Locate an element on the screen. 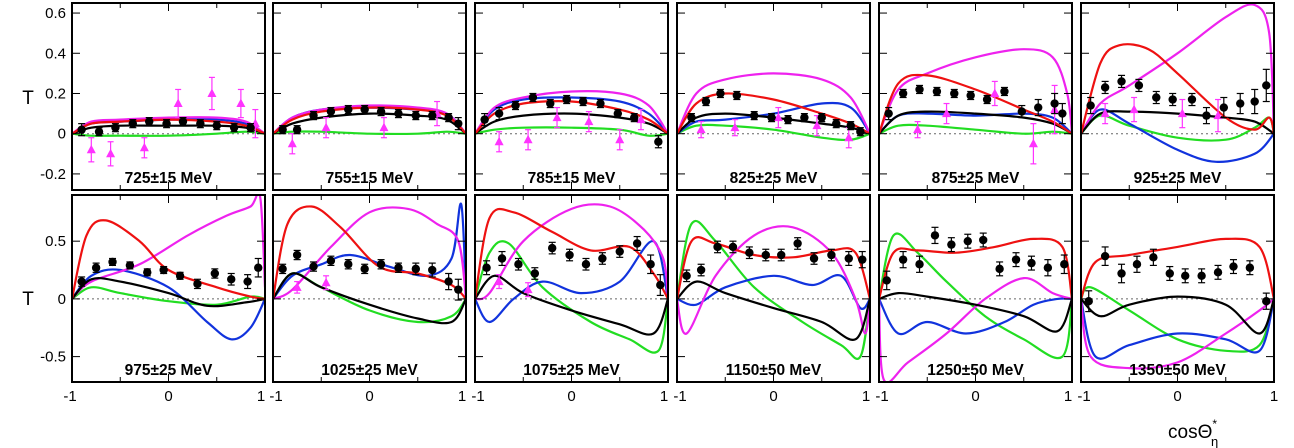 The width and height of the screenshot is (1294, 448). x-axis-label-sub: η is located at coordinates (1214, 441).